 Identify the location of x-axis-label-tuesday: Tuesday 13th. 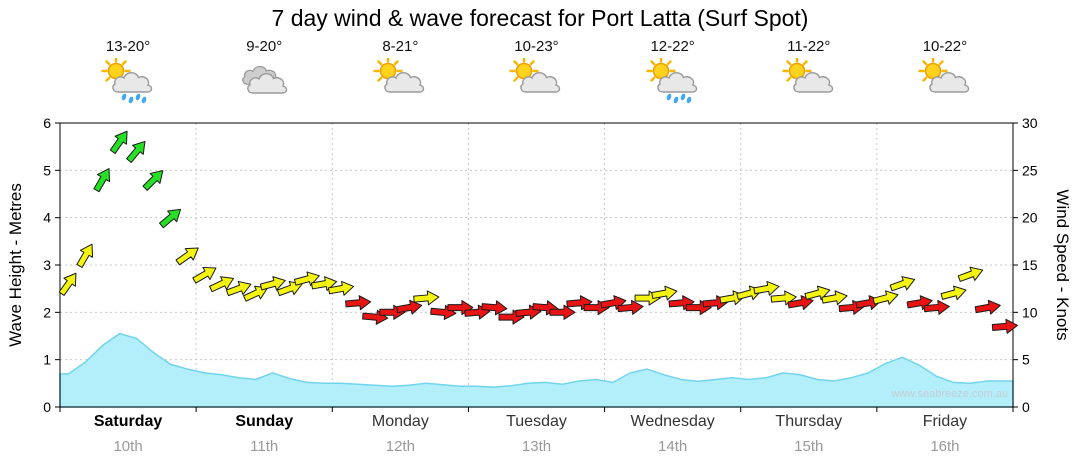
(536, 434).